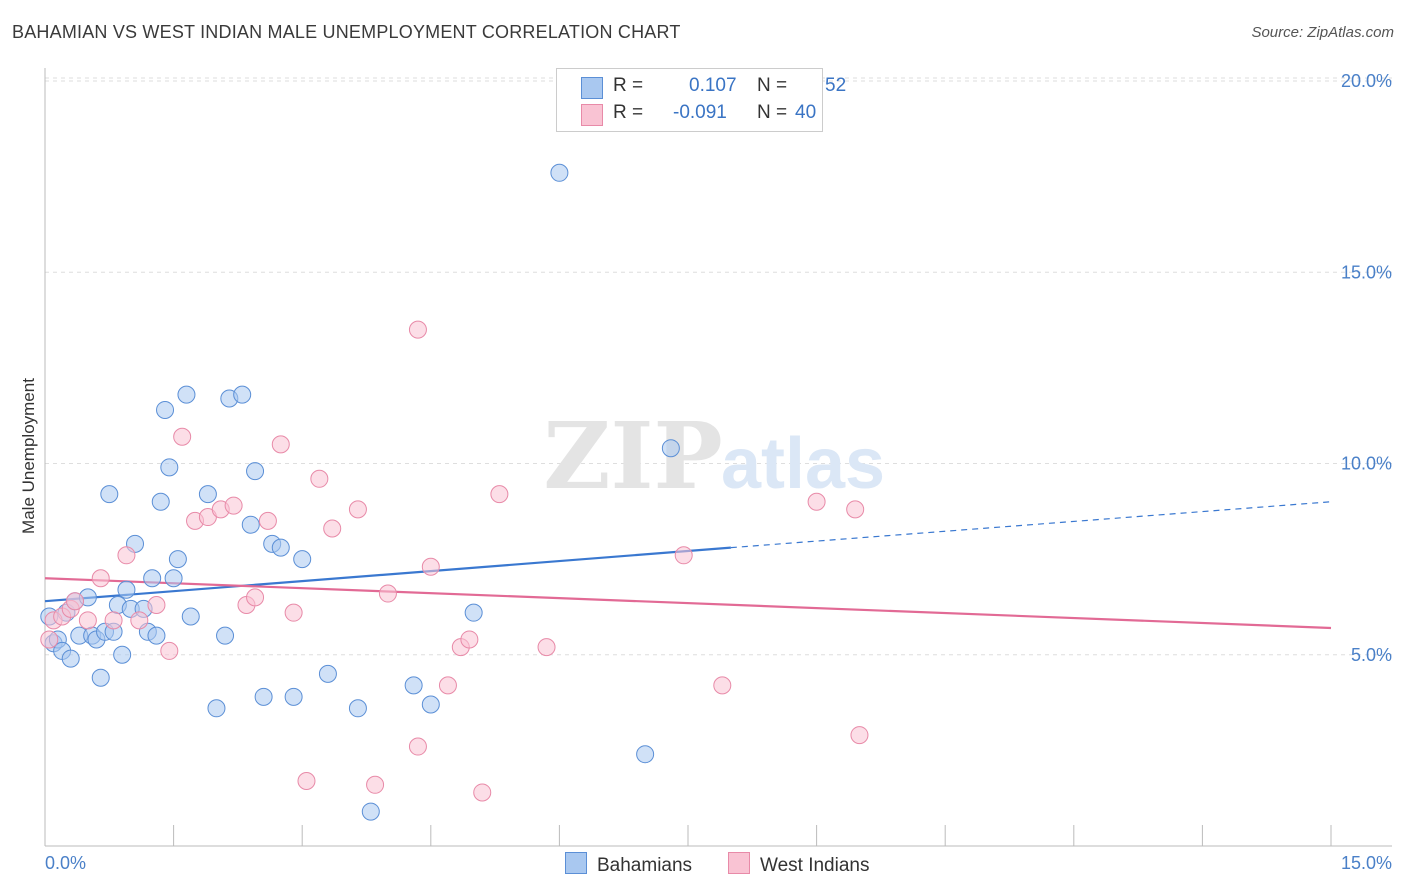  Describe the element at coordinates (628, 864) in the screenshot. I see `series-legend-bahamians: Bahamians` at that location.